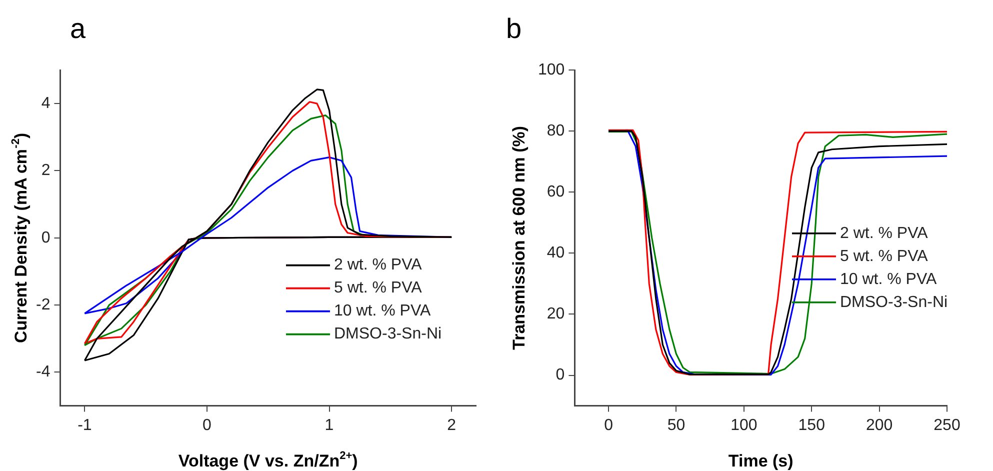 The height and width of the screenshot is (471, 993). Describe the element at coordinates (676, 425) in the screenshot. I see `x-tick-label: 50` at that location.